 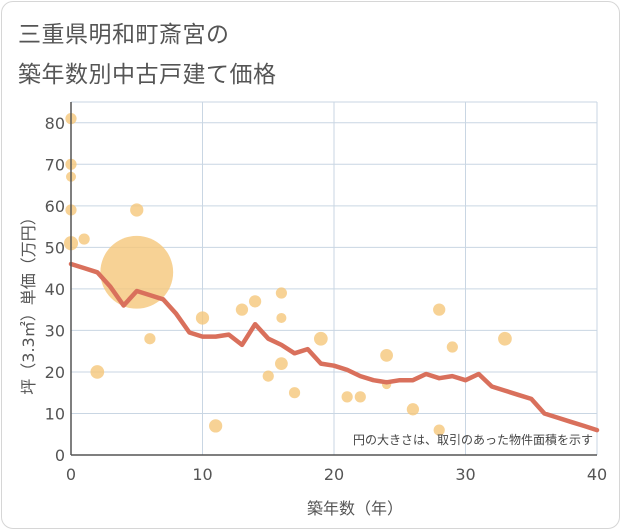 I want to click on y-tick-label: 20, so click(x=55, y=372).